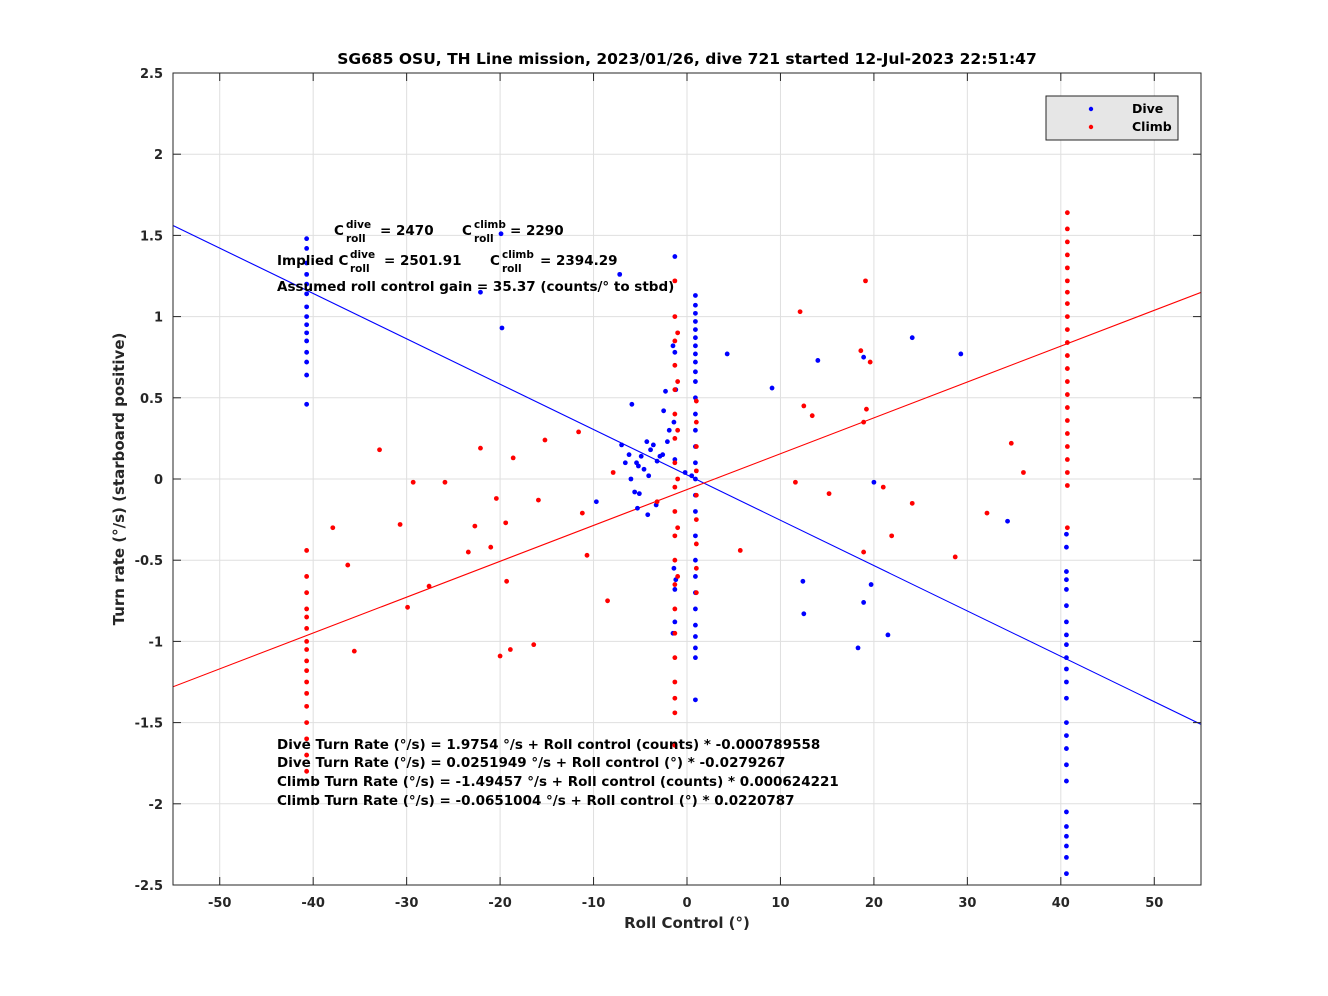 Image resolution: width=1328 pixels, height=996 pixels. What do you see at coordinates (1152, 126) in the screenshot?
I see `legend-climb-label: Climb` at bounding box center [1152, 126].